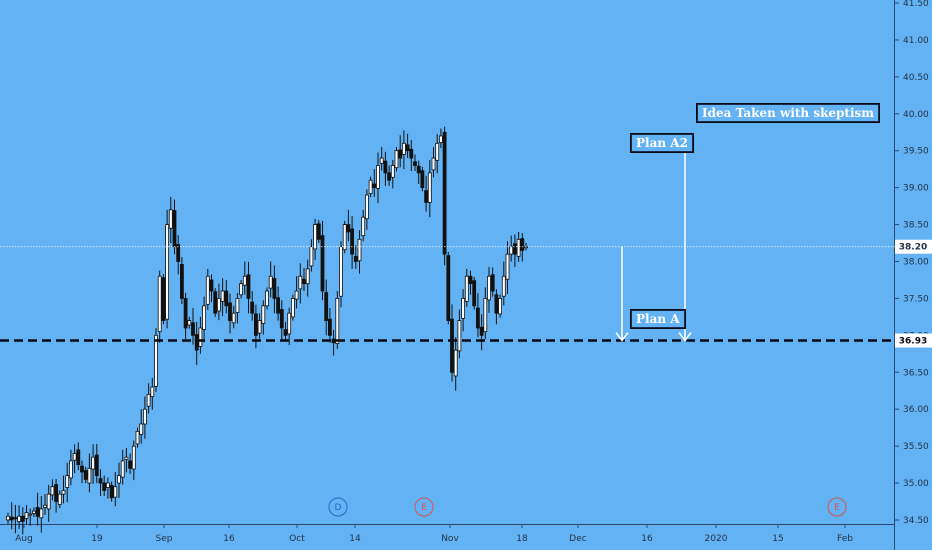 The image size is (932, 550). What do you see at coordinates (916, 521) in the screenshot?
I see `y-tick-label: 34.50` at bounding box center [916, 521].